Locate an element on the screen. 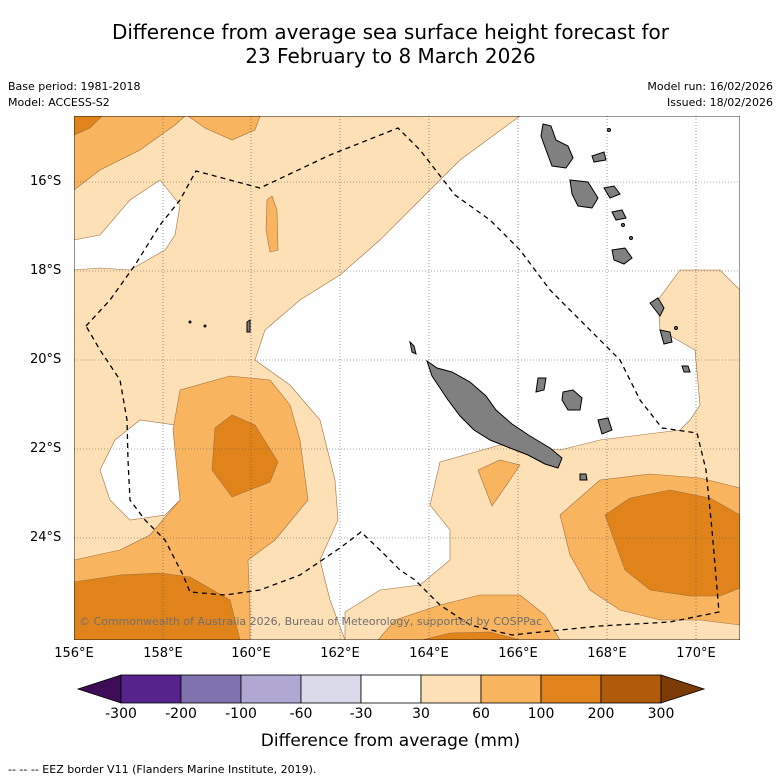 The width and height of the screenshot is (781, 781). lon-label-162e: 162°E is located at coordinates (340, 653).